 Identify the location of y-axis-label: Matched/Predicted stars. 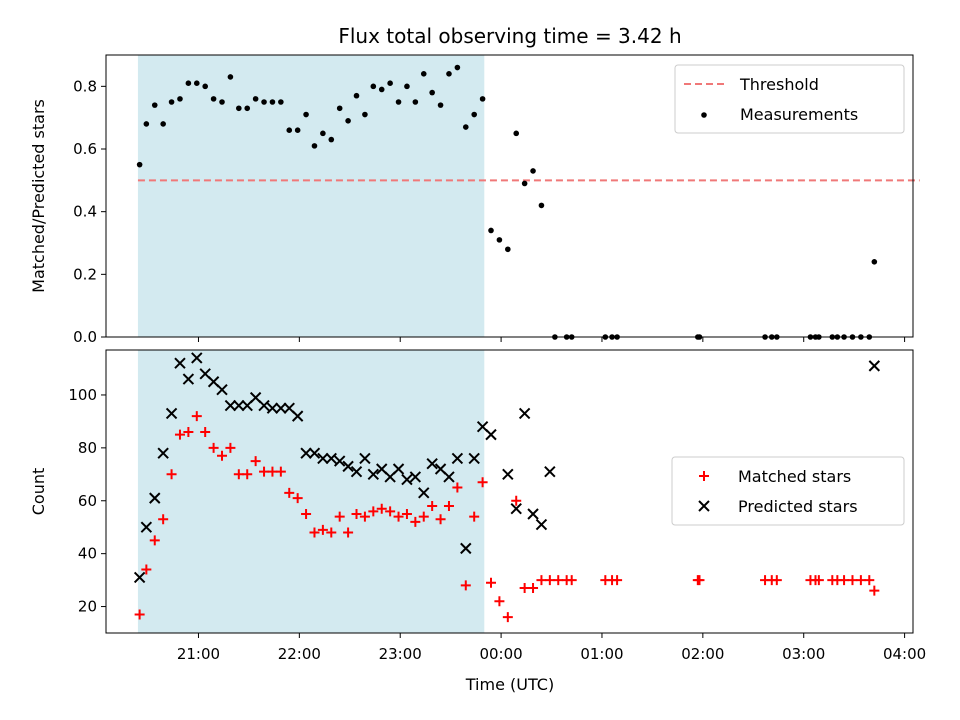
(38, 196).